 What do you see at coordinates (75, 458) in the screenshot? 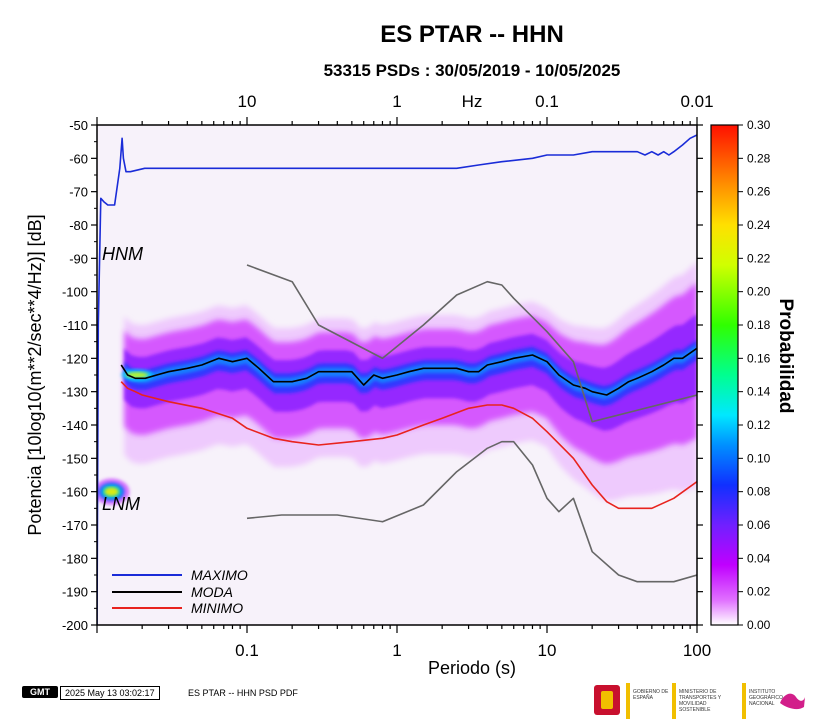
I see `y-tick-label: -150` at bounding box center [75, 458].